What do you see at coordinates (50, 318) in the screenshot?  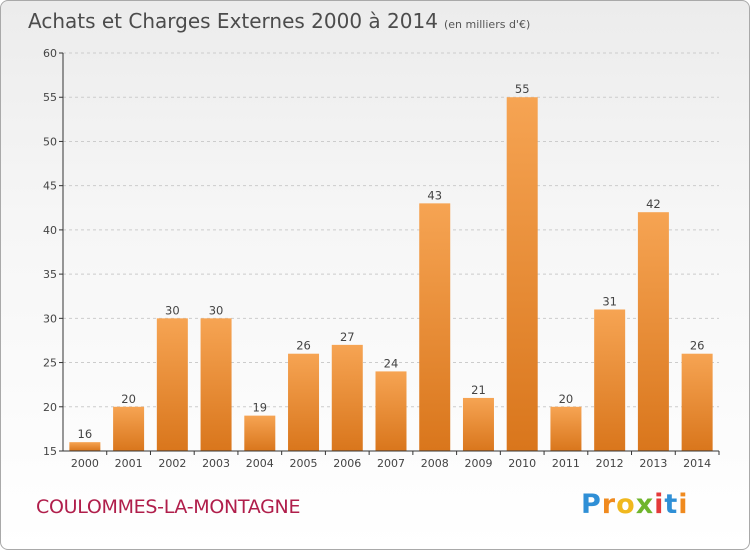 I see `y-tick-label: 30` at bounding box center [50, 318].